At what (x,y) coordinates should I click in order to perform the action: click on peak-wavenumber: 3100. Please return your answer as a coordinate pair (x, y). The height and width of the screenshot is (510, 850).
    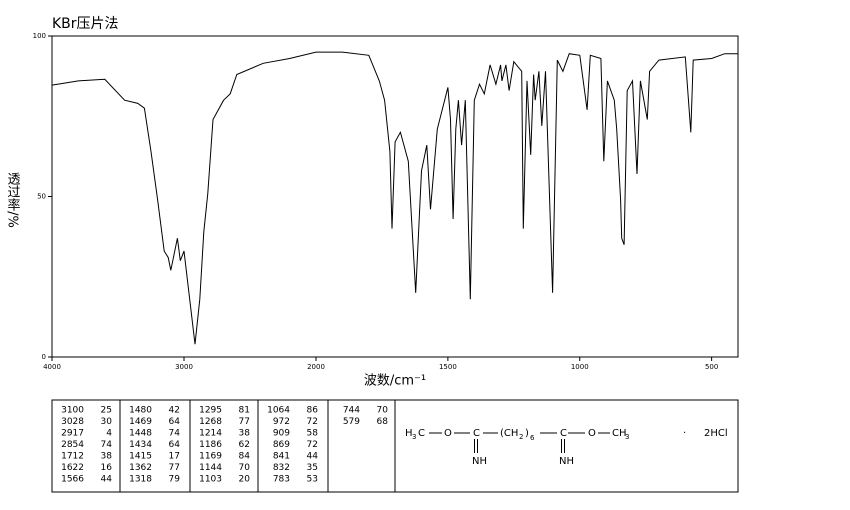
    Looking at the image, I should click on (72, 411).